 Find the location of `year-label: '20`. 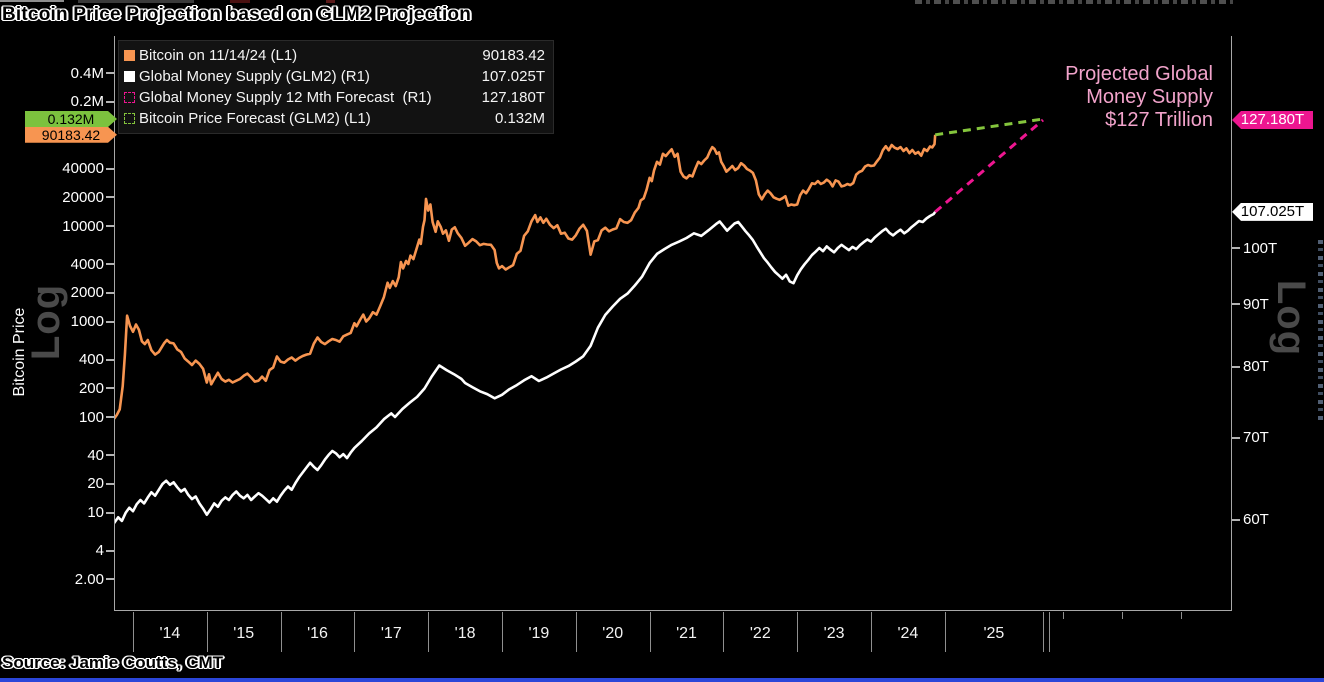

year-label: '20 is located at coordinates (613, 633).